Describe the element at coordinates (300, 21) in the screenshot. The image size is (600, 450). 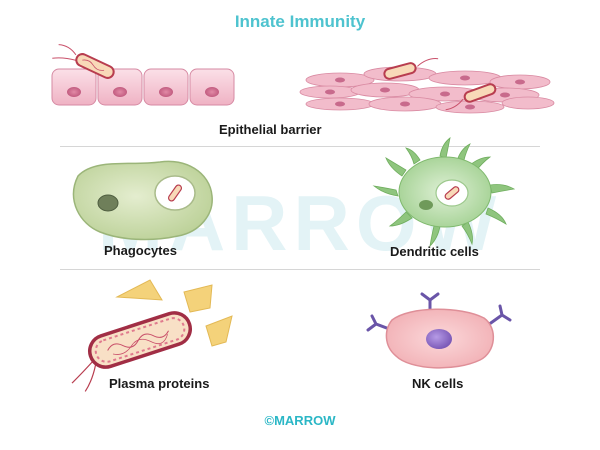
I see `diagram-title: Innate Immunity` at that location.